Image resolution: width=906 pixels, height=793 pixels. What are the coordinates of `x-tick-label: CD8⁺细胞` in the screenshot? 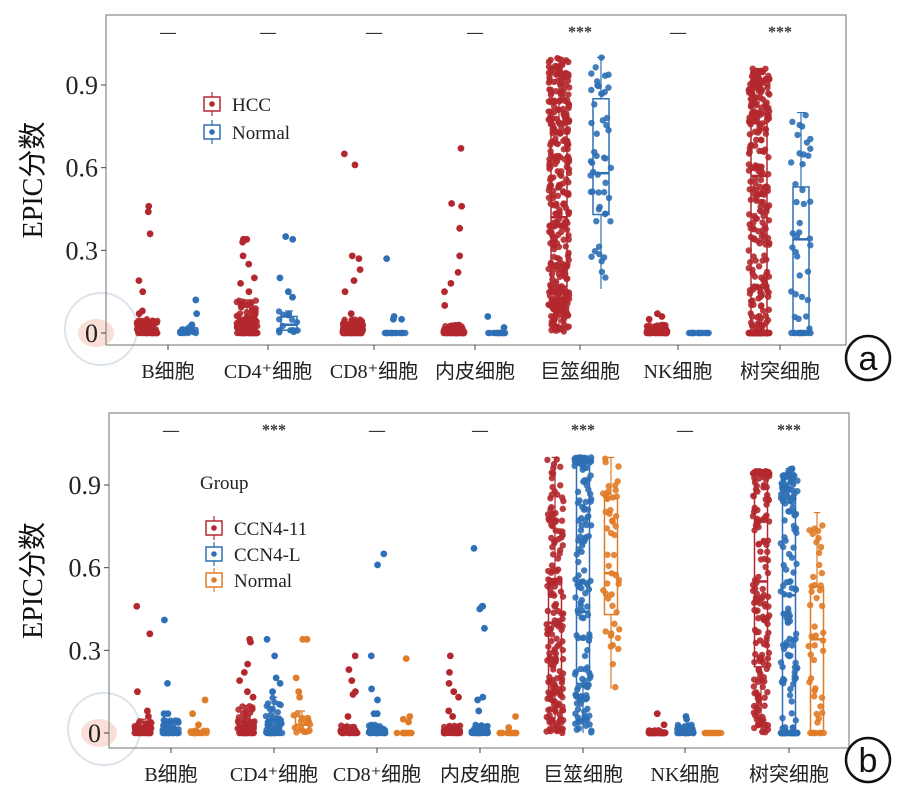 It's located at (374, 371).